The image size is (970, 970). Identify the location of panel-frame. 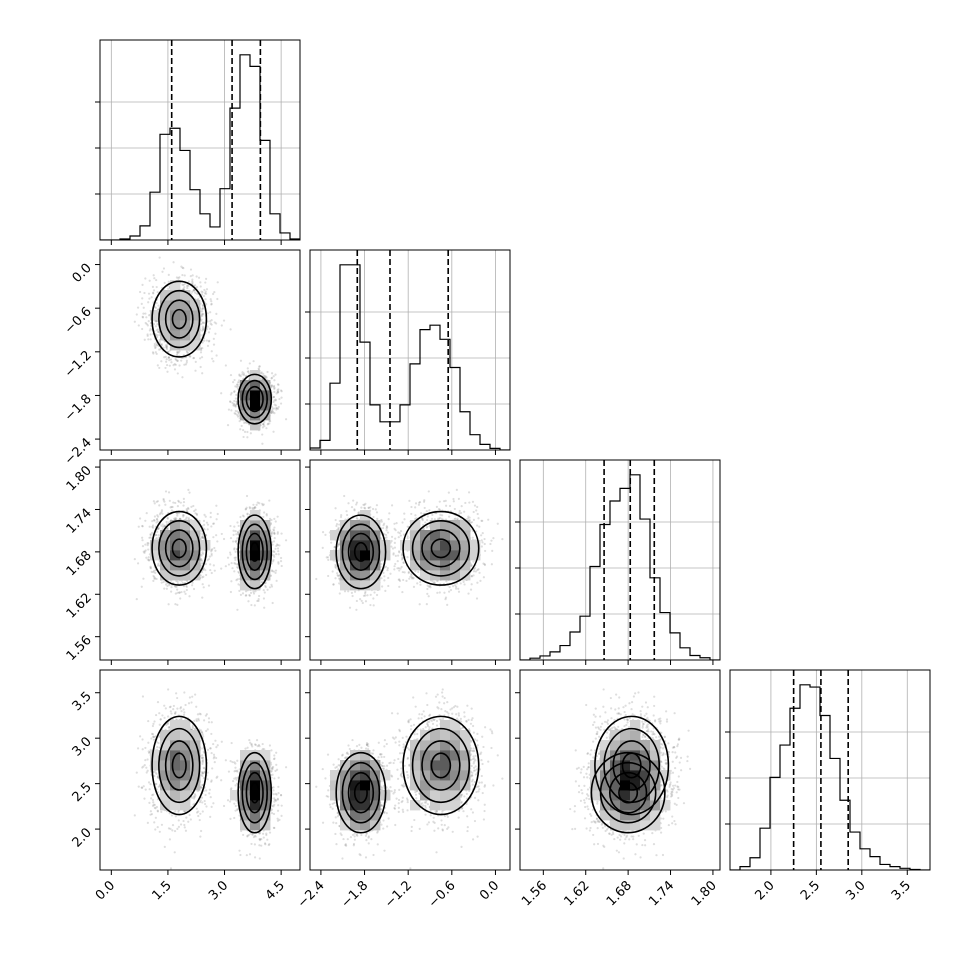
(200, 350).